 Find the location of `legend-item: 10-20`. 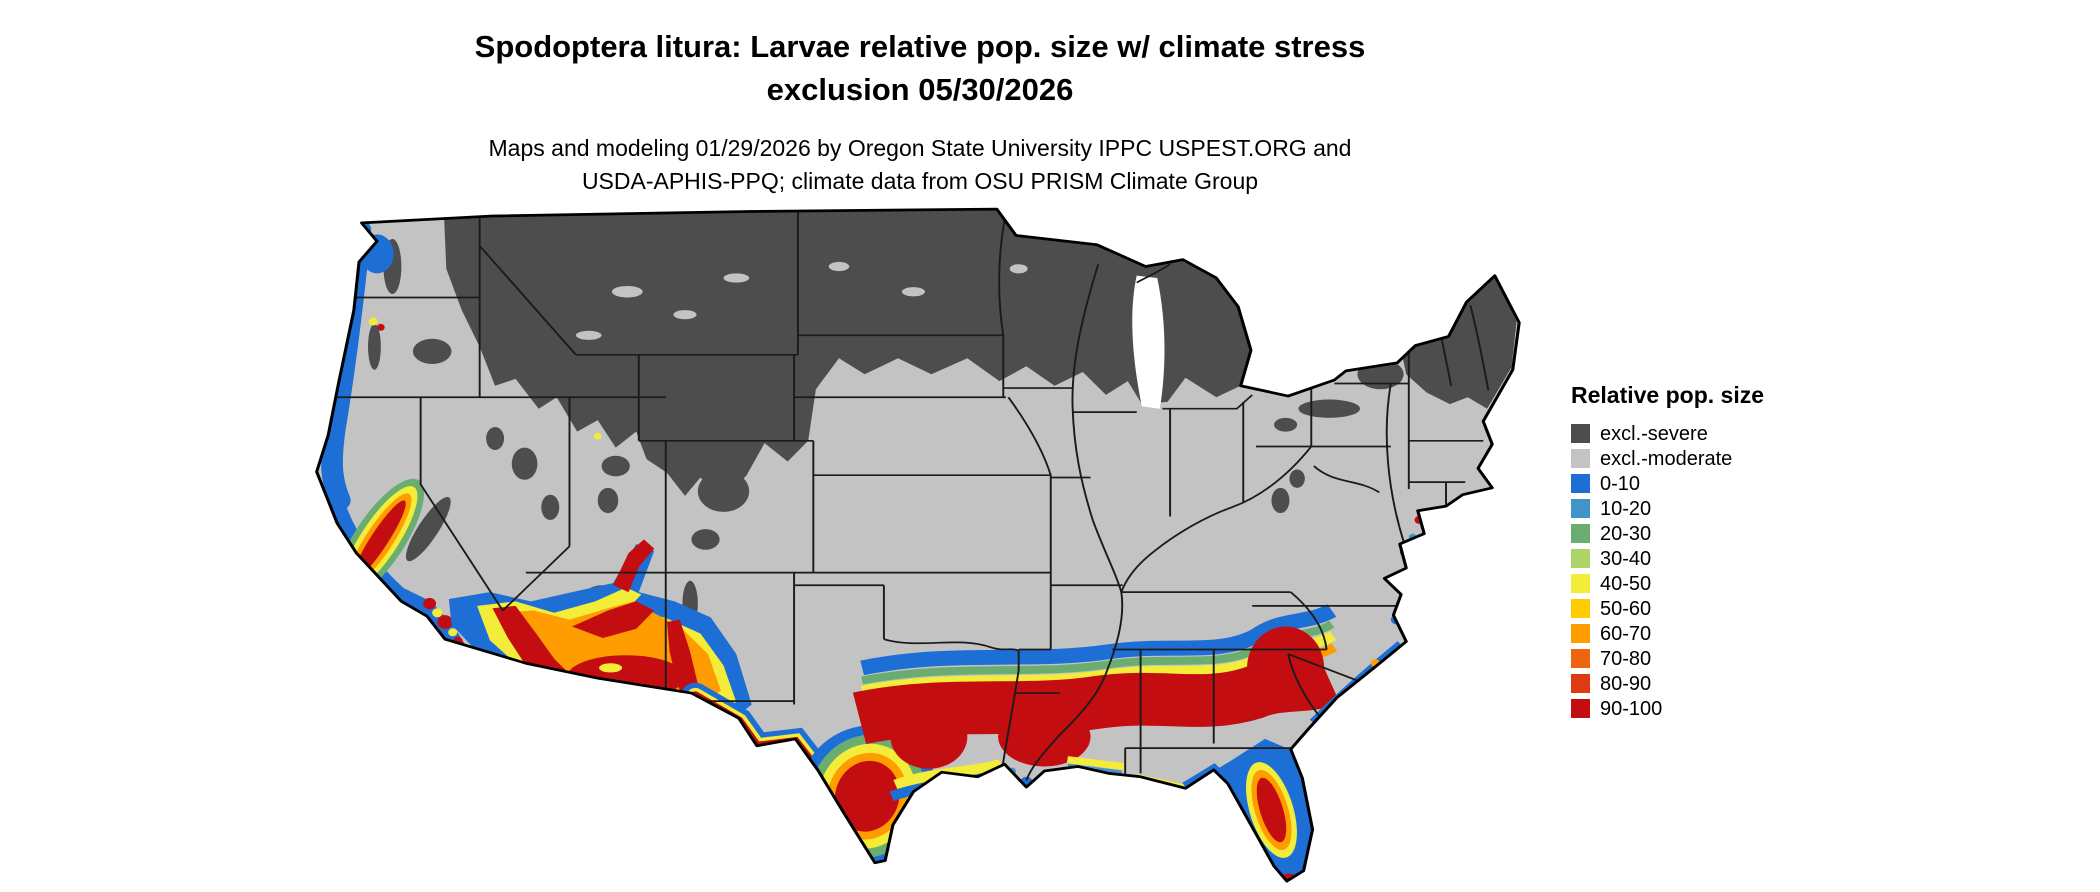

legend-item: 10-20 is located at coordinates (1667, 508).